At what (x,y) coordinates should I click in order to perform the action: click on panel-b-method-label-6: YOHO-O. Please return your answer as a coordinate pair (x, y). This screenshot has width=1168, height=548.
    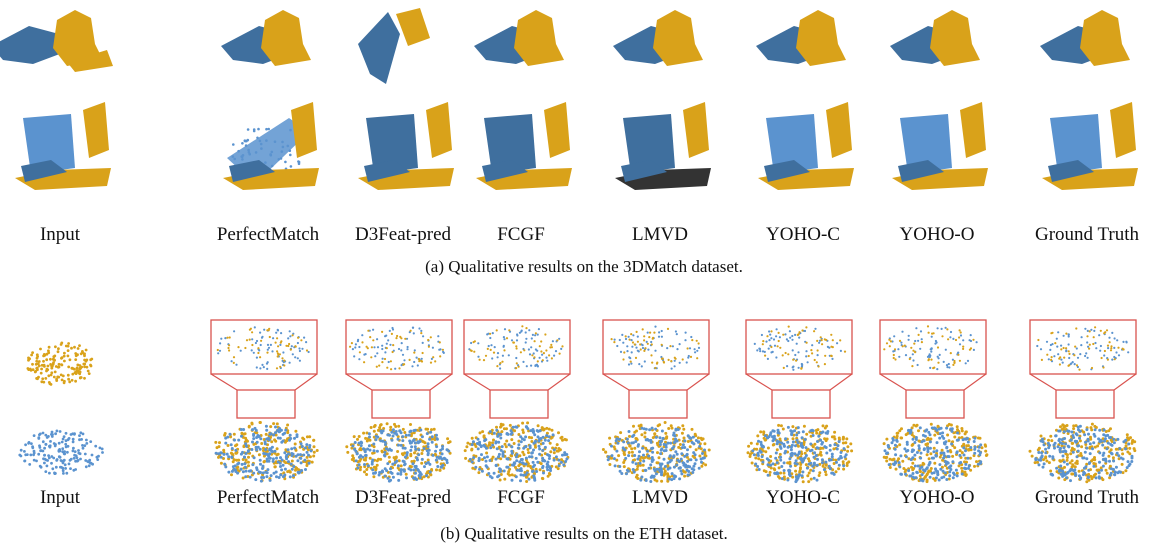
    Looking at the image, I should click on (937, 497).